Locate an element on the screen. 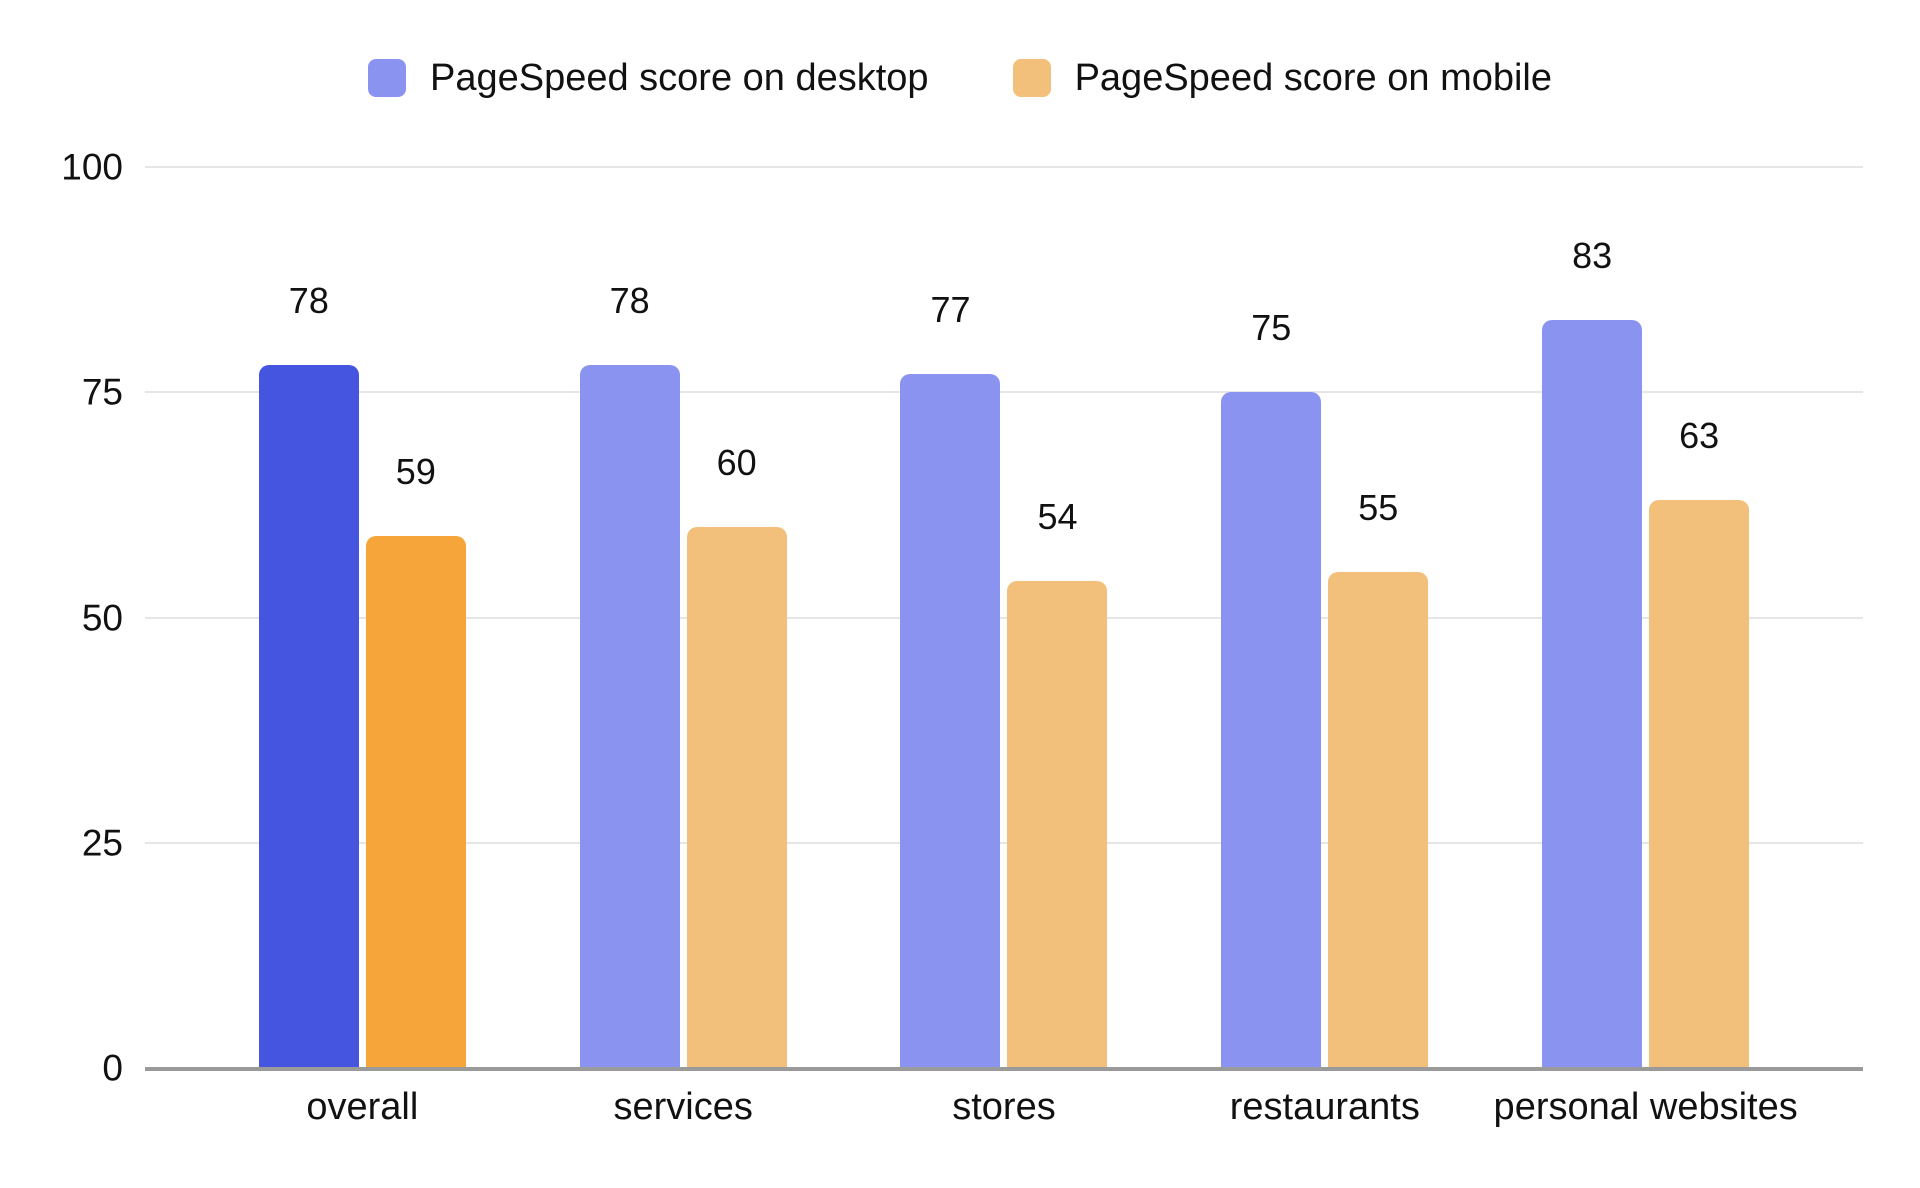 This screenshot has height=1188, width=1920. bar-value-label: 59 is located at coordinates (415, 472).